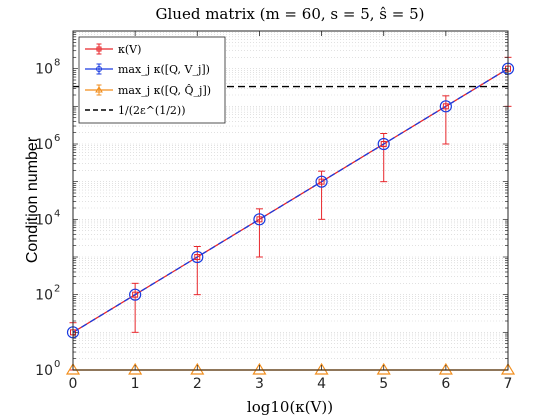 The width and height of the screenshot is (560, 420). What do you see at coordinates (57, 138) in the screenshot?
I see `y-tick-label-exp: 6` at bounding box center [57, 138].